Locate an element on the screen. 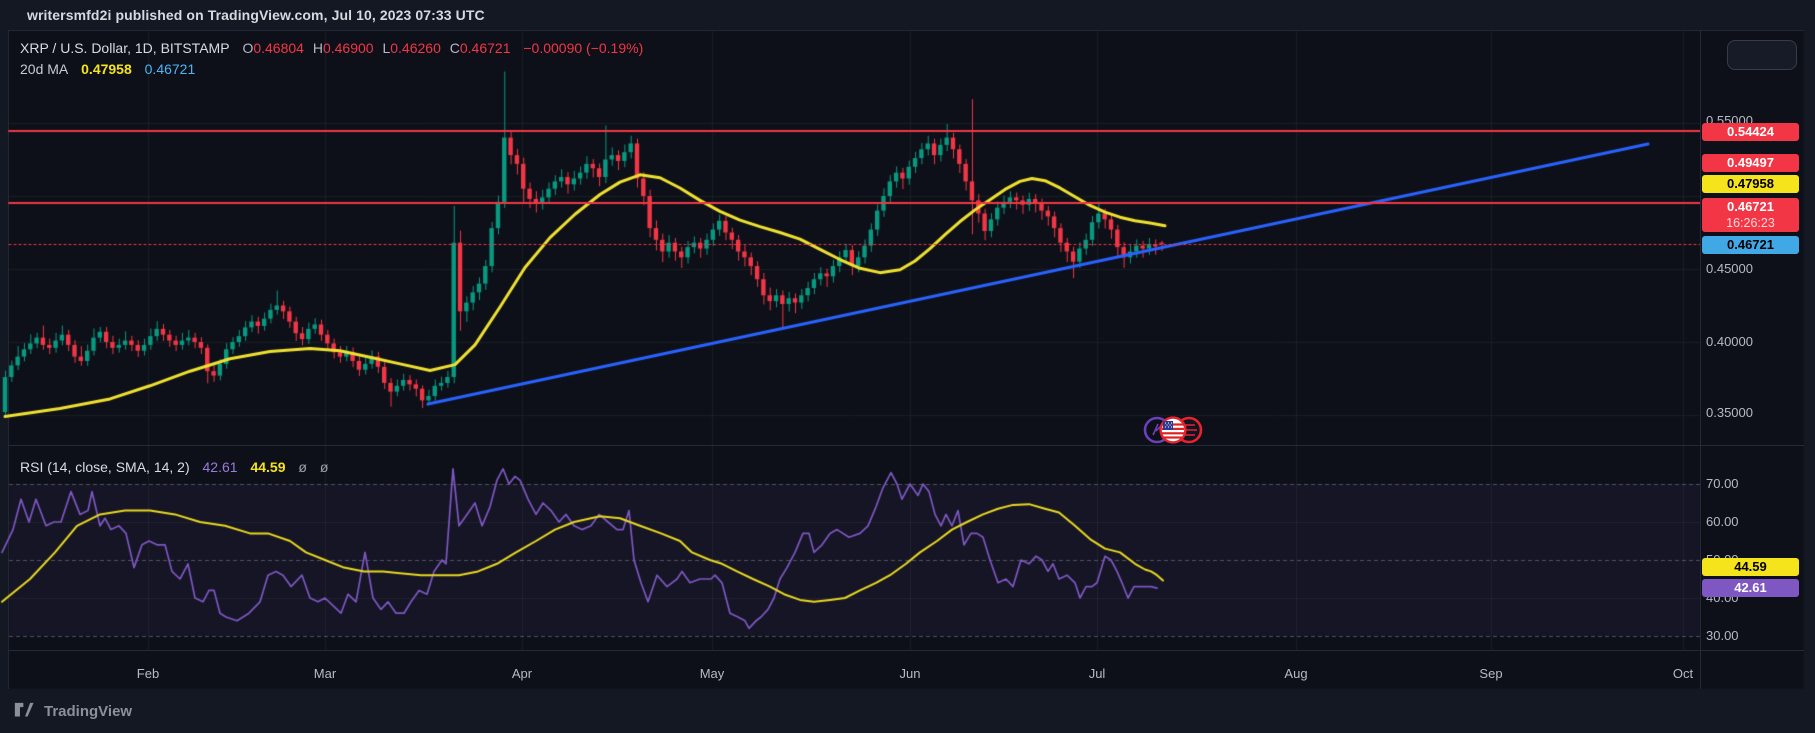 The image size is (1815, 733). close-value: 0.46721 is located at coordinates (485, 48).